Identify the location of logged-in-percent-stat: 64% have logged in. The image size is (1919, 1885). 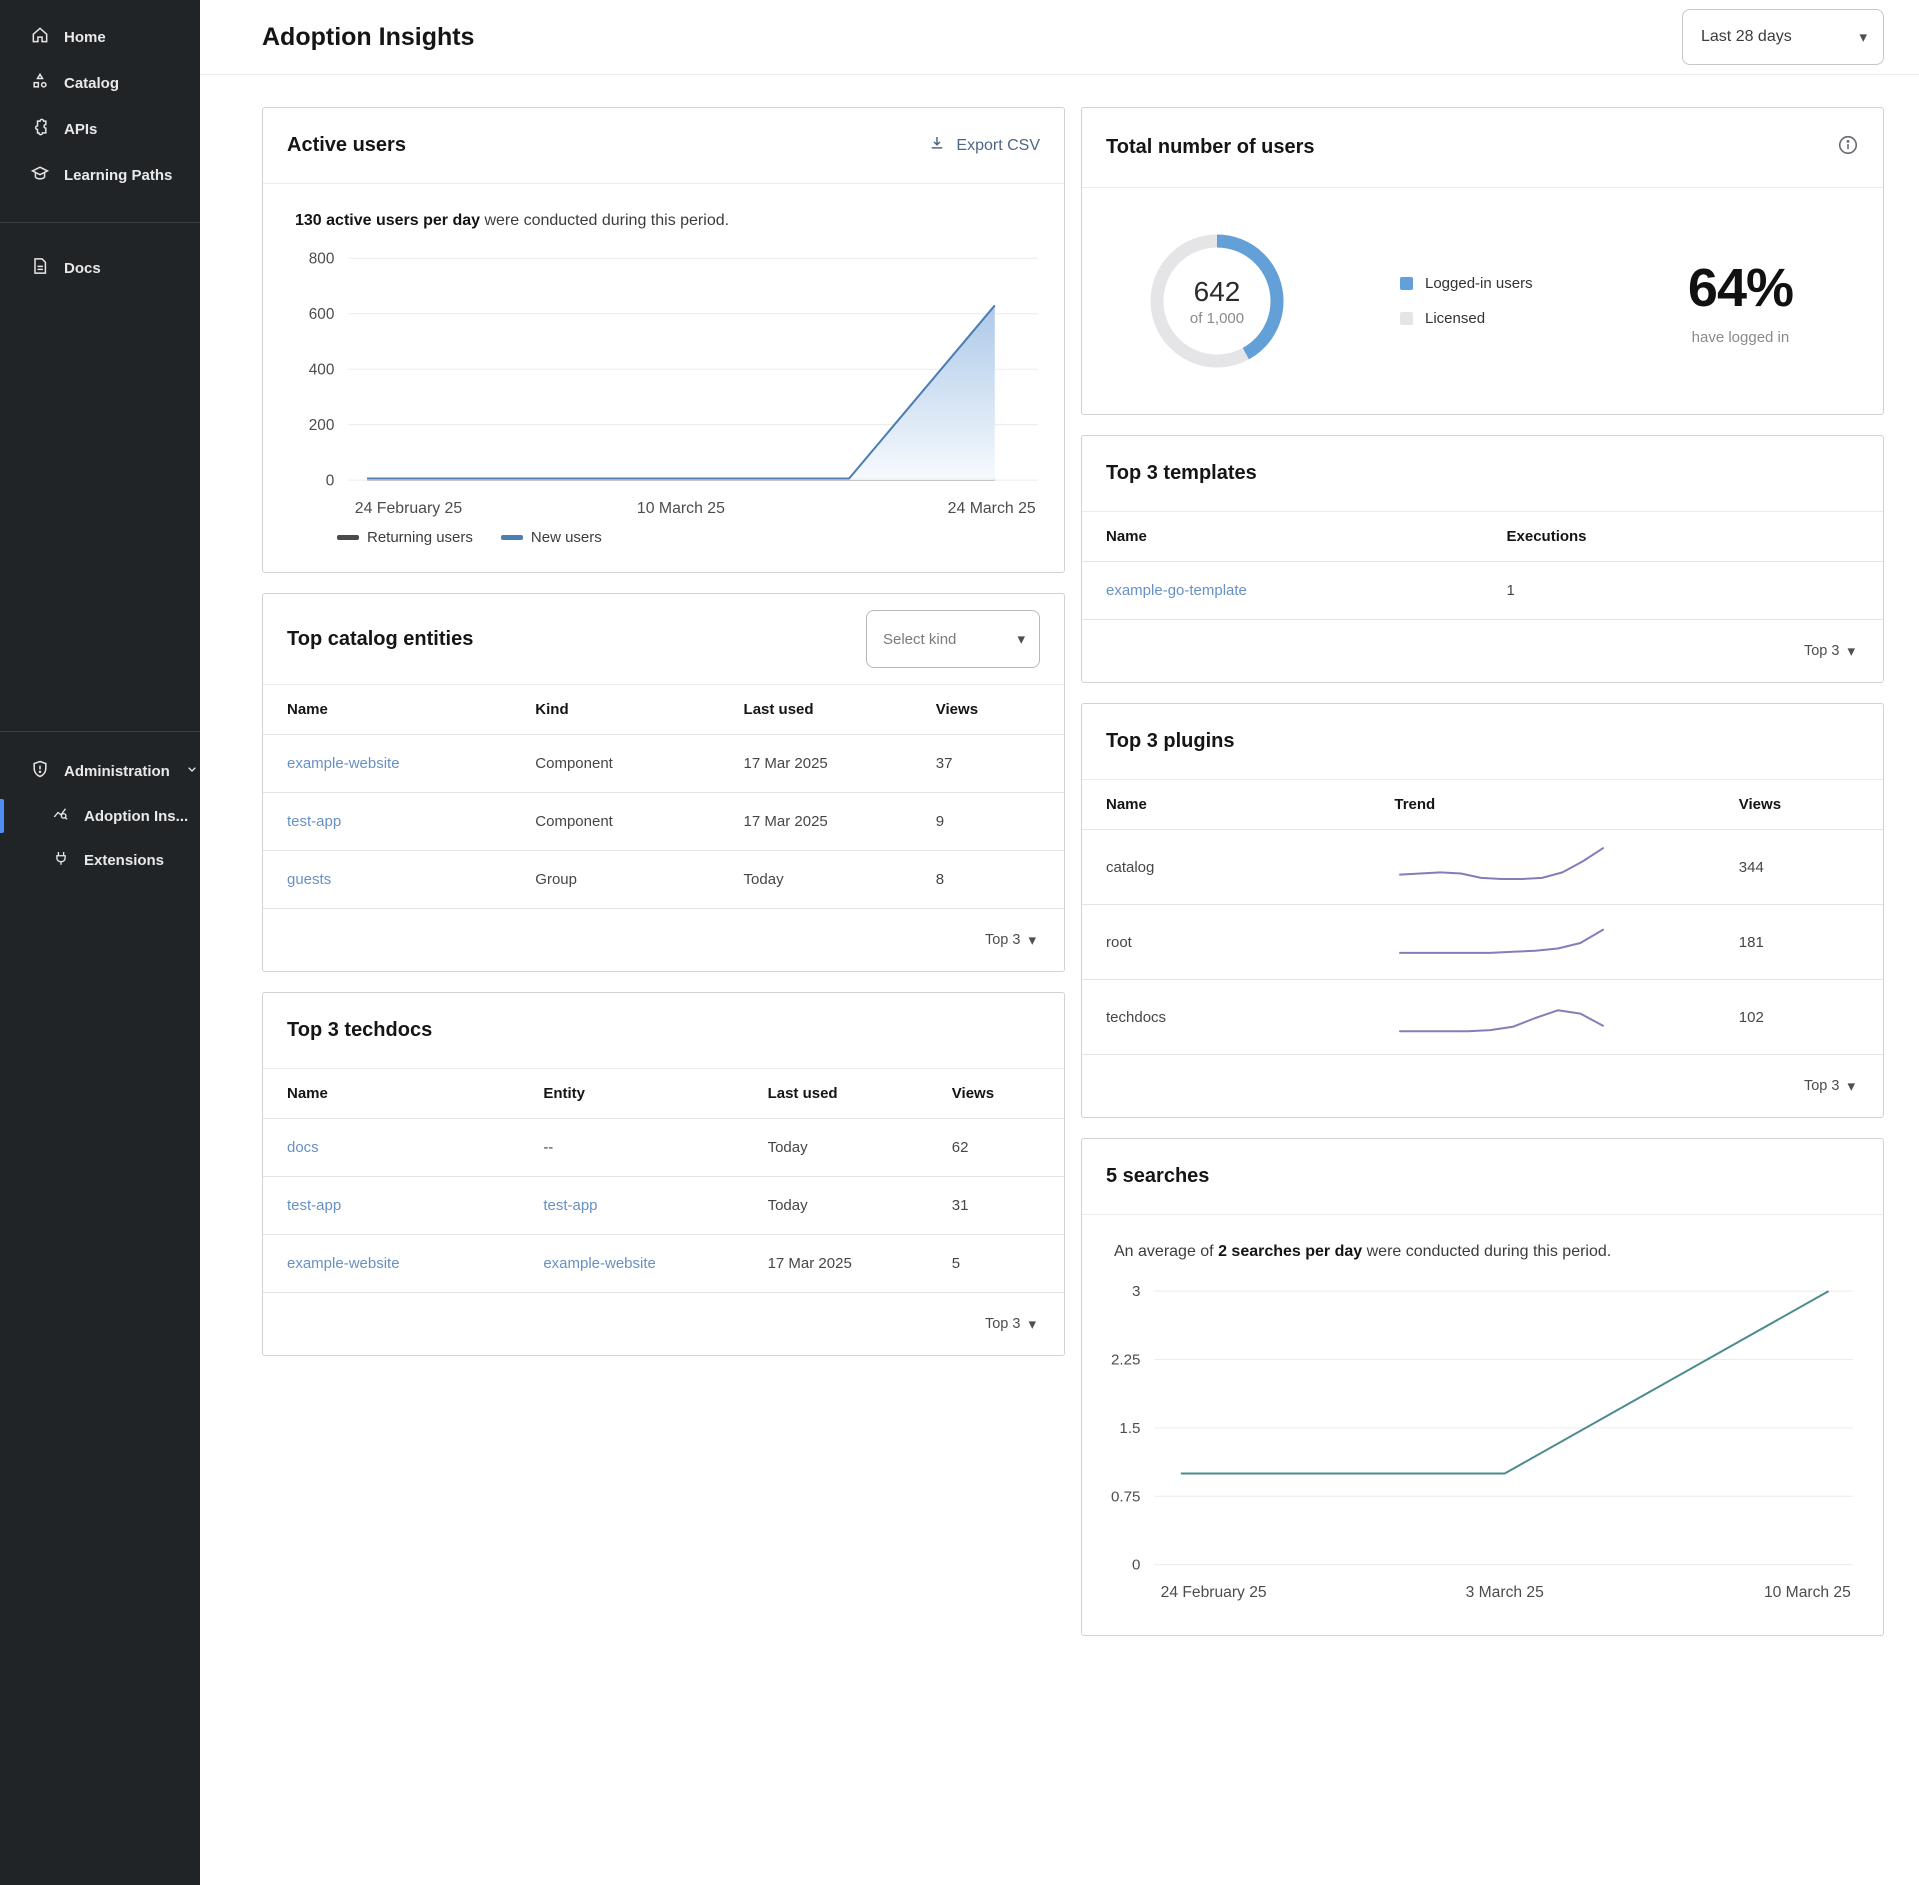
(1741, 301).